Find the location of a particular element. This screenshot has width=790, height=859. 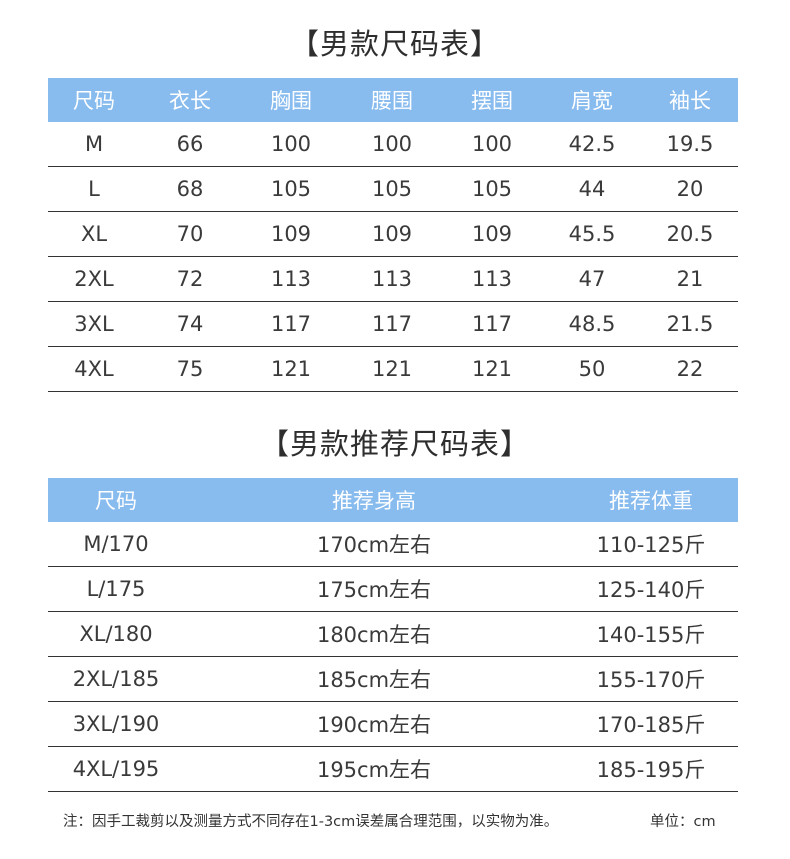

footnote-text: 注：因手工裁剪以及测量方式不同存在1-3cm误差属合理范围，以实物为准。 is located at coordinates (311, 822).